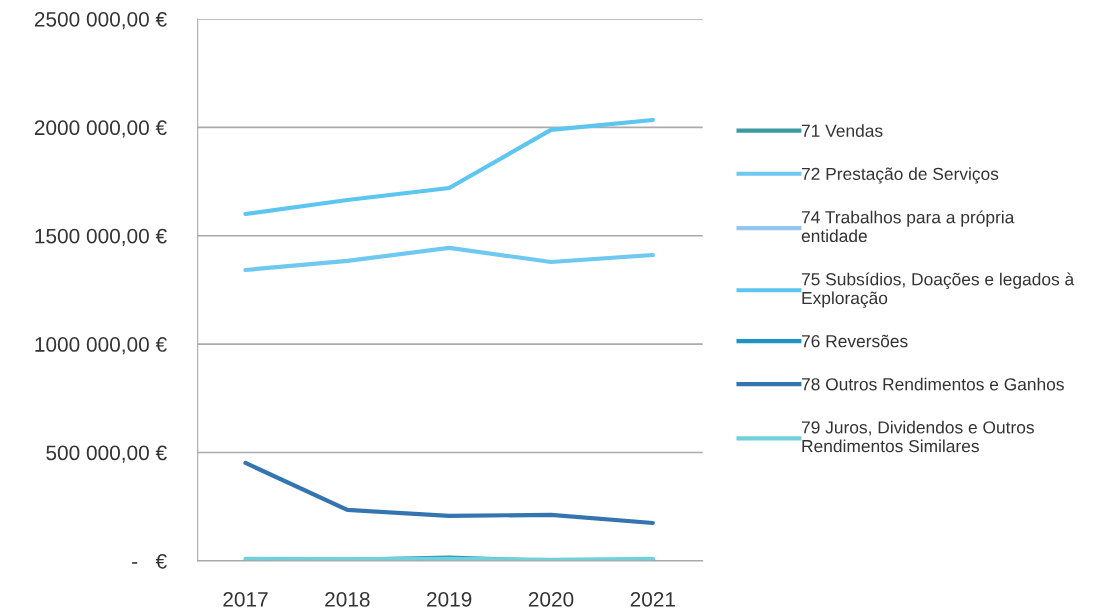  I want to click on legend-label: 79 Juros, Dividendos e Outros Rendimentos Similares, so click(917, 436).